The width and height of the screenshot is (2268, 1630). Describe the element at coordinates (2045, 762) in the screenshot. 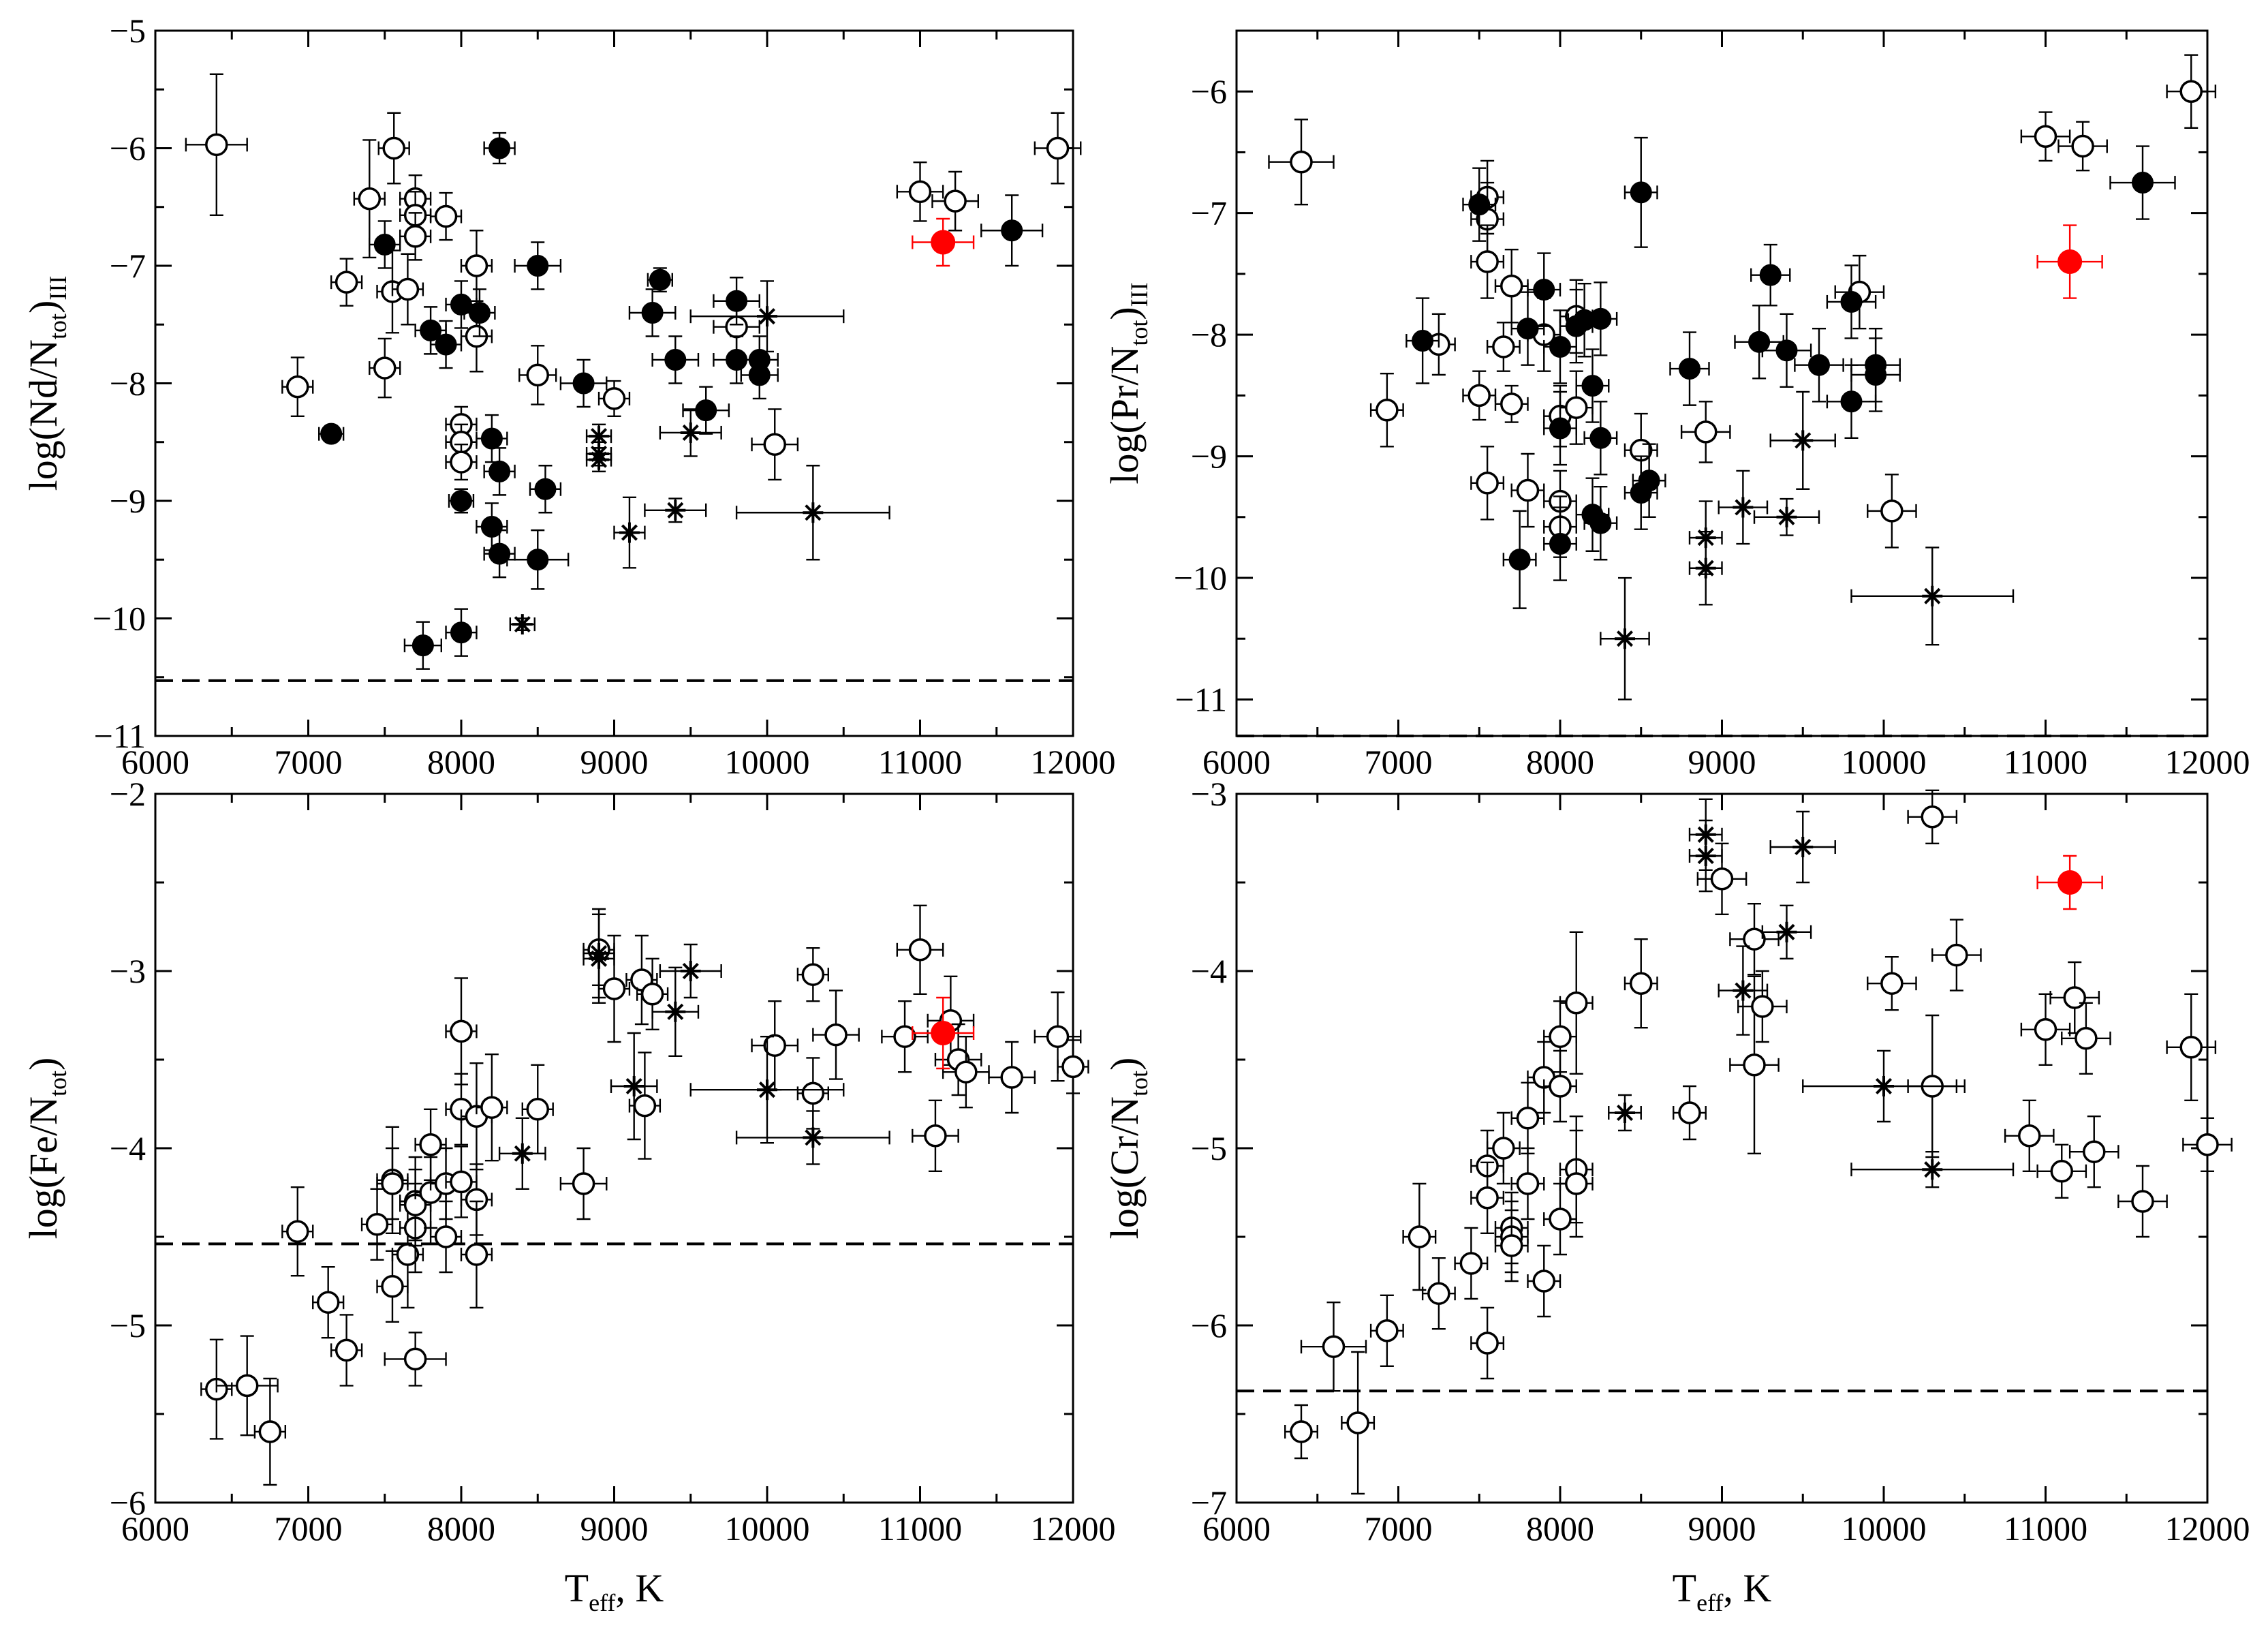

I see `x-tick-label: 11000` at that location.